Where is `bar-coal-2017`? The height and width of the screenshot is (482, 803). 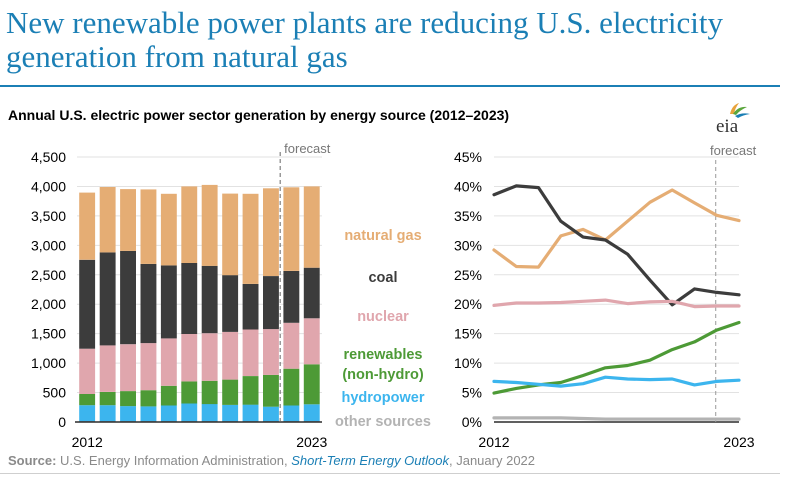
bar-coal-2017 is located at coordinates (189, 298).